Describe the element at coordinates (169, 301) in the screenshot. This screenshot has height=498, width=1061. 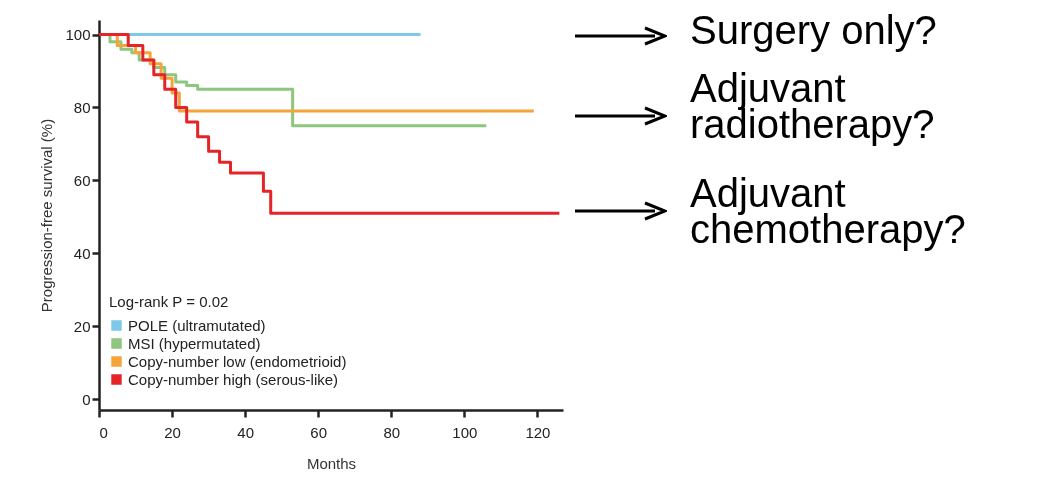
I see `legend-title: Log-rank P = 0.02` at that location.